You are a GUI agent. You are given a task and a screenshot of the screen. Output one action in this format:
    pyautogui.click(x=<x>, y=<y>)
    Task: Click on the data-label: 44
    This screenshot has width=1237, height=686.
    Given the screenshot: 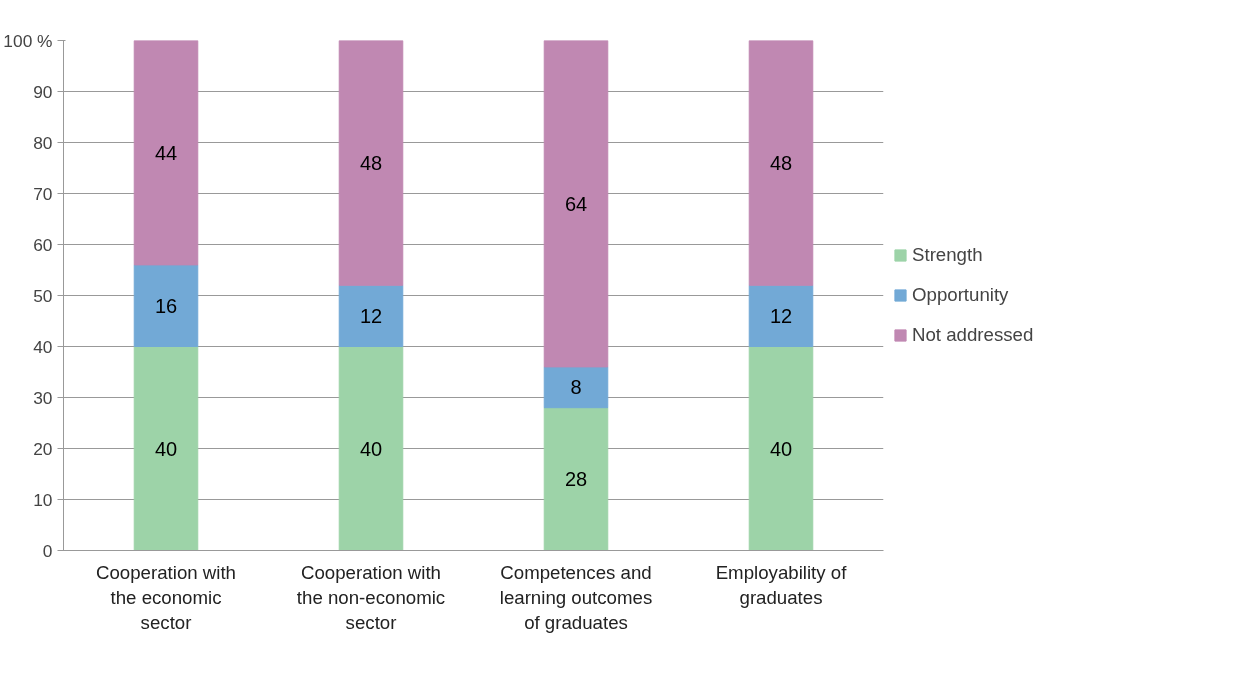 What is the action you would take?
    pyautogui.click(x=166, y=152)
    